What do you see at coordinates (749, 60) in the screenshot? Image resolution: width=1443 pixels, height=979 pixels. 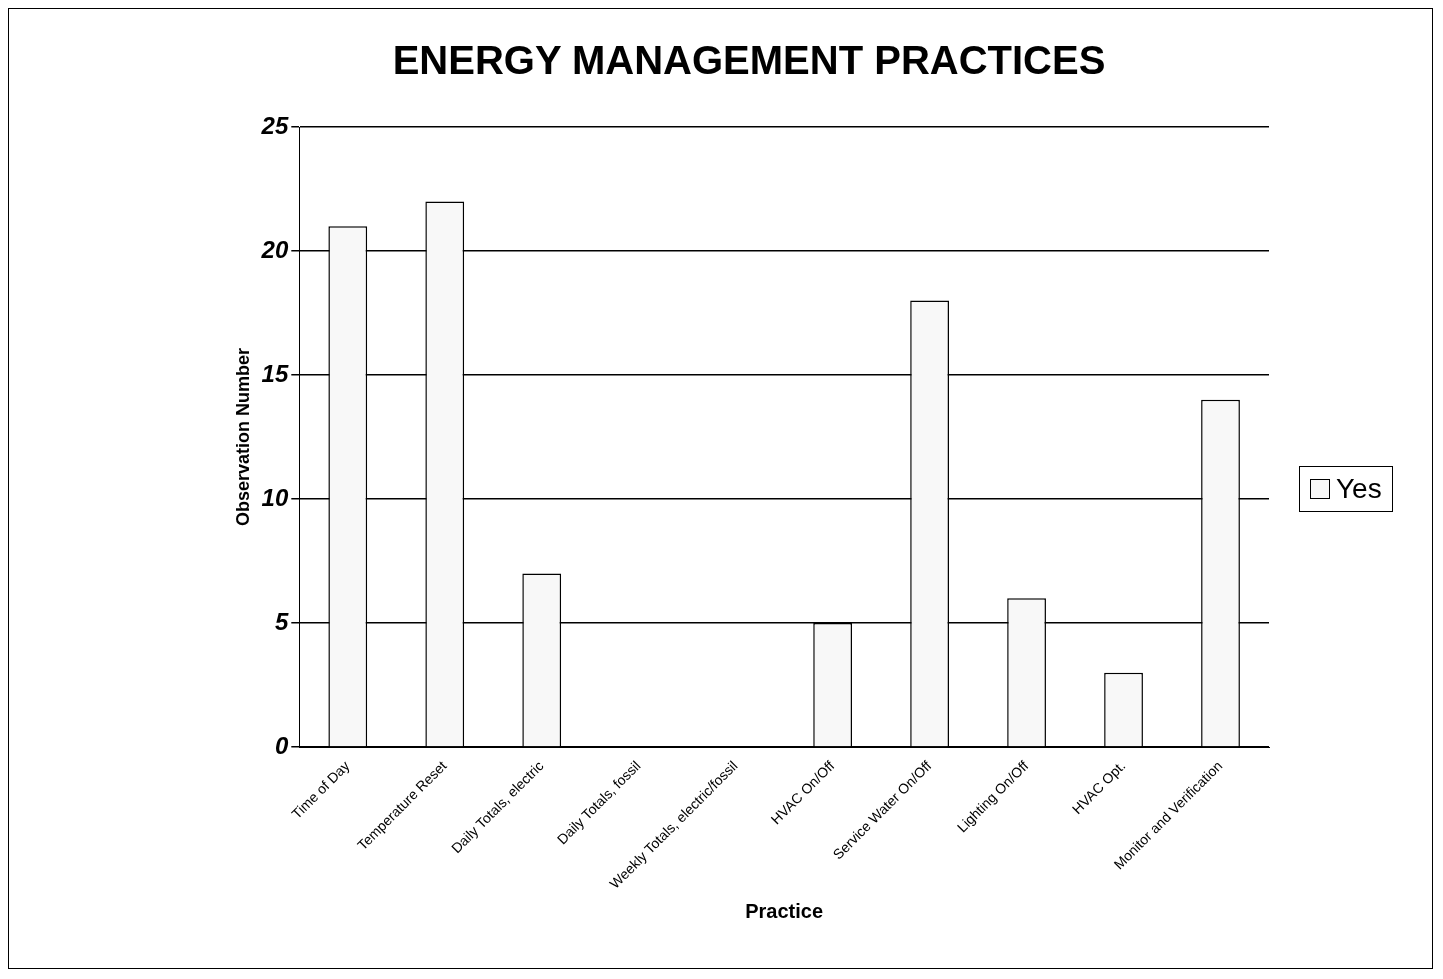 I see `chart-title: ENERGY MANAGEMENT PRACTICES` at bounding box center [749, 60].